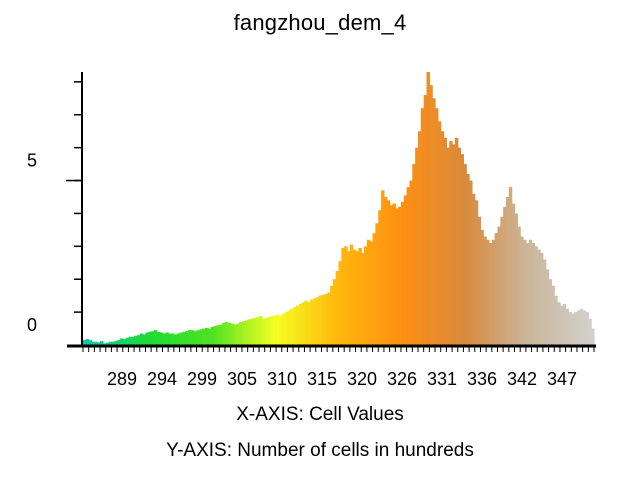 The image size is (640, 480). Describe the element at coordinates (482, 379) in the screenshot. I see `x-tick-label: 336` at that location.